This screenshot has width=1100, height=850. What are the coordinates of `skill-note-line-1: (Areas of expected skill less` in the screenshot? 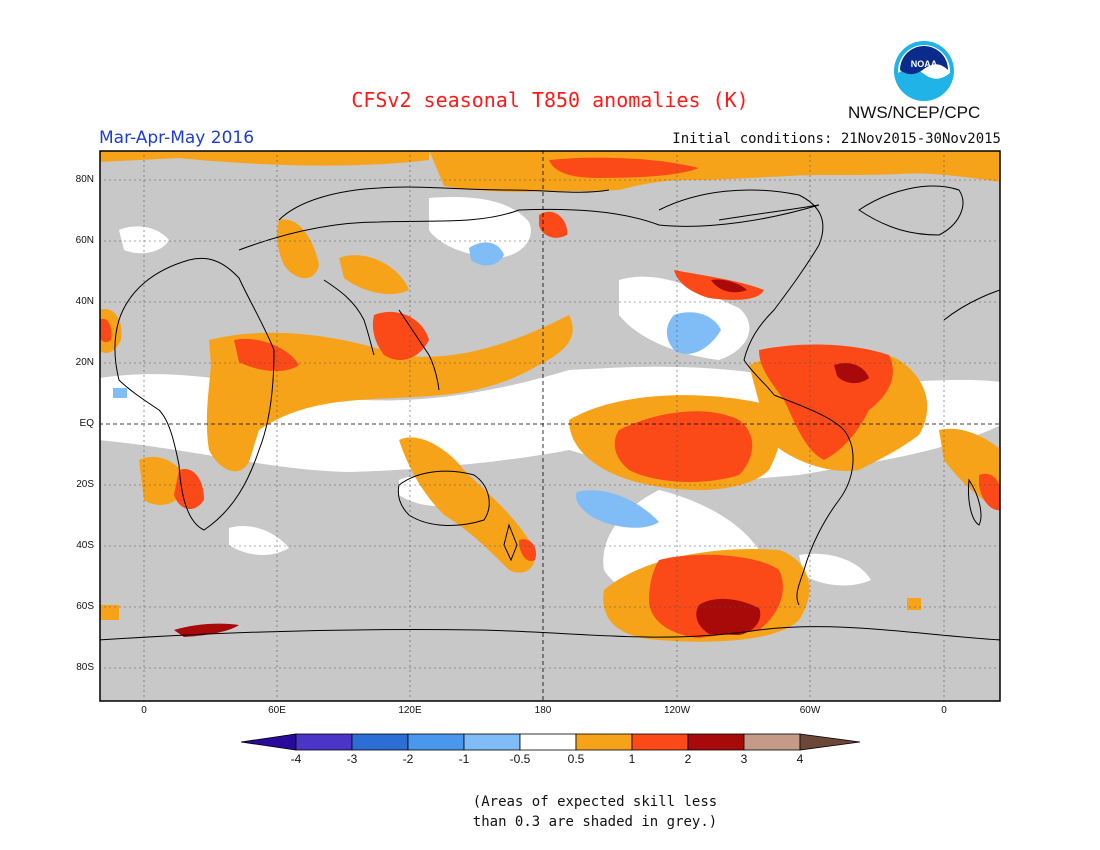 It's located at (595, 802).